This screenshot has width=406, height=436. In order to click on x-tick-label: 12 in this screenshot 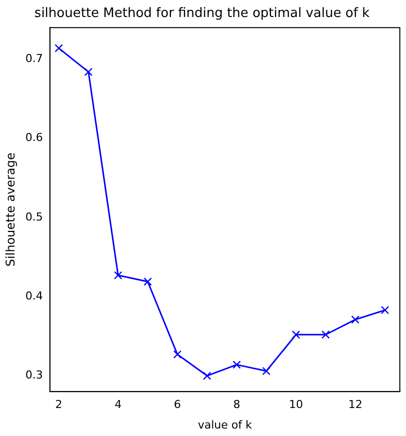, I will do `click(355, 405)`.